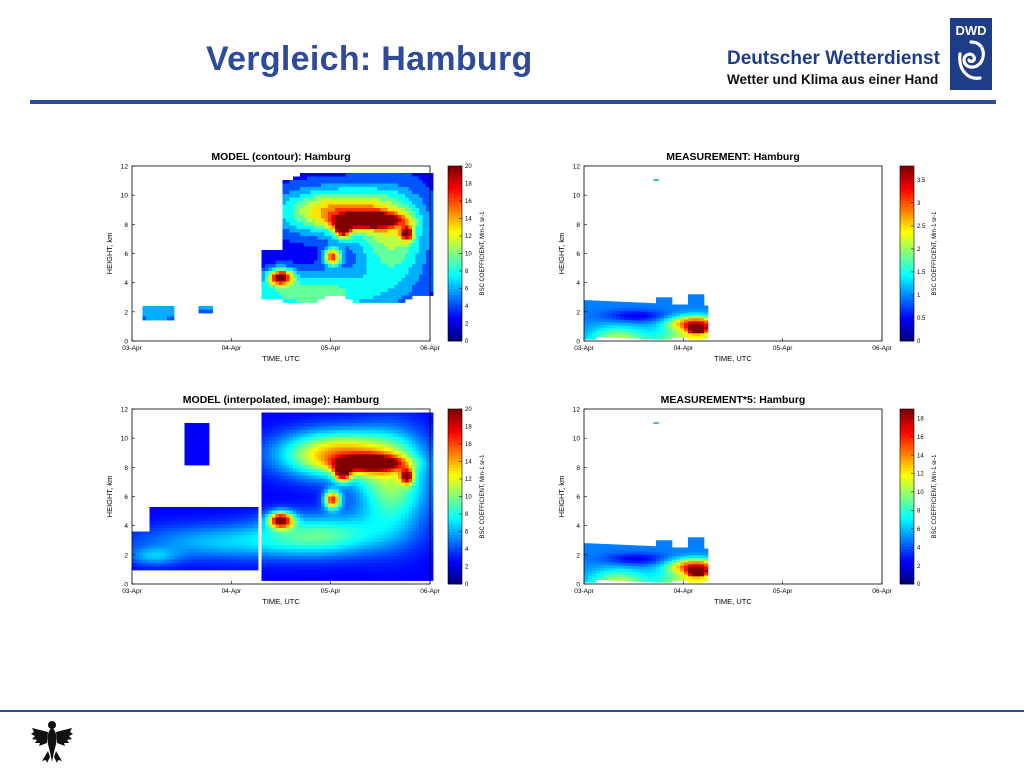 This screenshot has width=1024, height=768. Describe the element at coordinates (919, 204) in the screenshot. I see `colorbar-tick-label: 3` at that location.